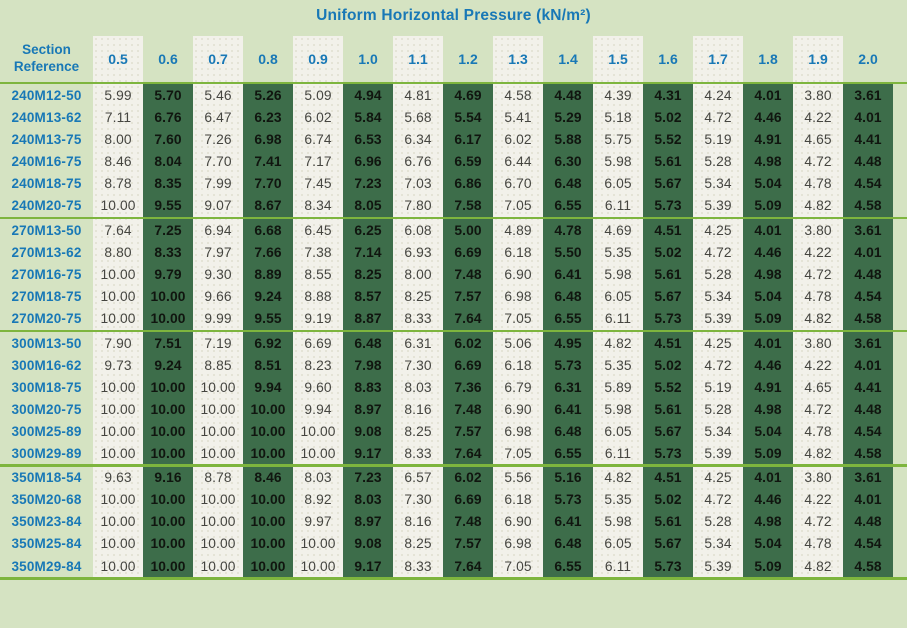 This screenshot has width=907, height=628. I want to click on pressure-header-cell: 1.9, so click(818, 59).